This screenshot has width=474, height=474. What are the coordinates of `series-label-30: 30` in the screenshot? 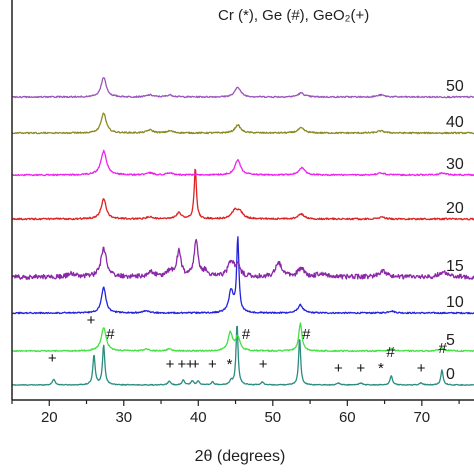 It's located at (455, 164).